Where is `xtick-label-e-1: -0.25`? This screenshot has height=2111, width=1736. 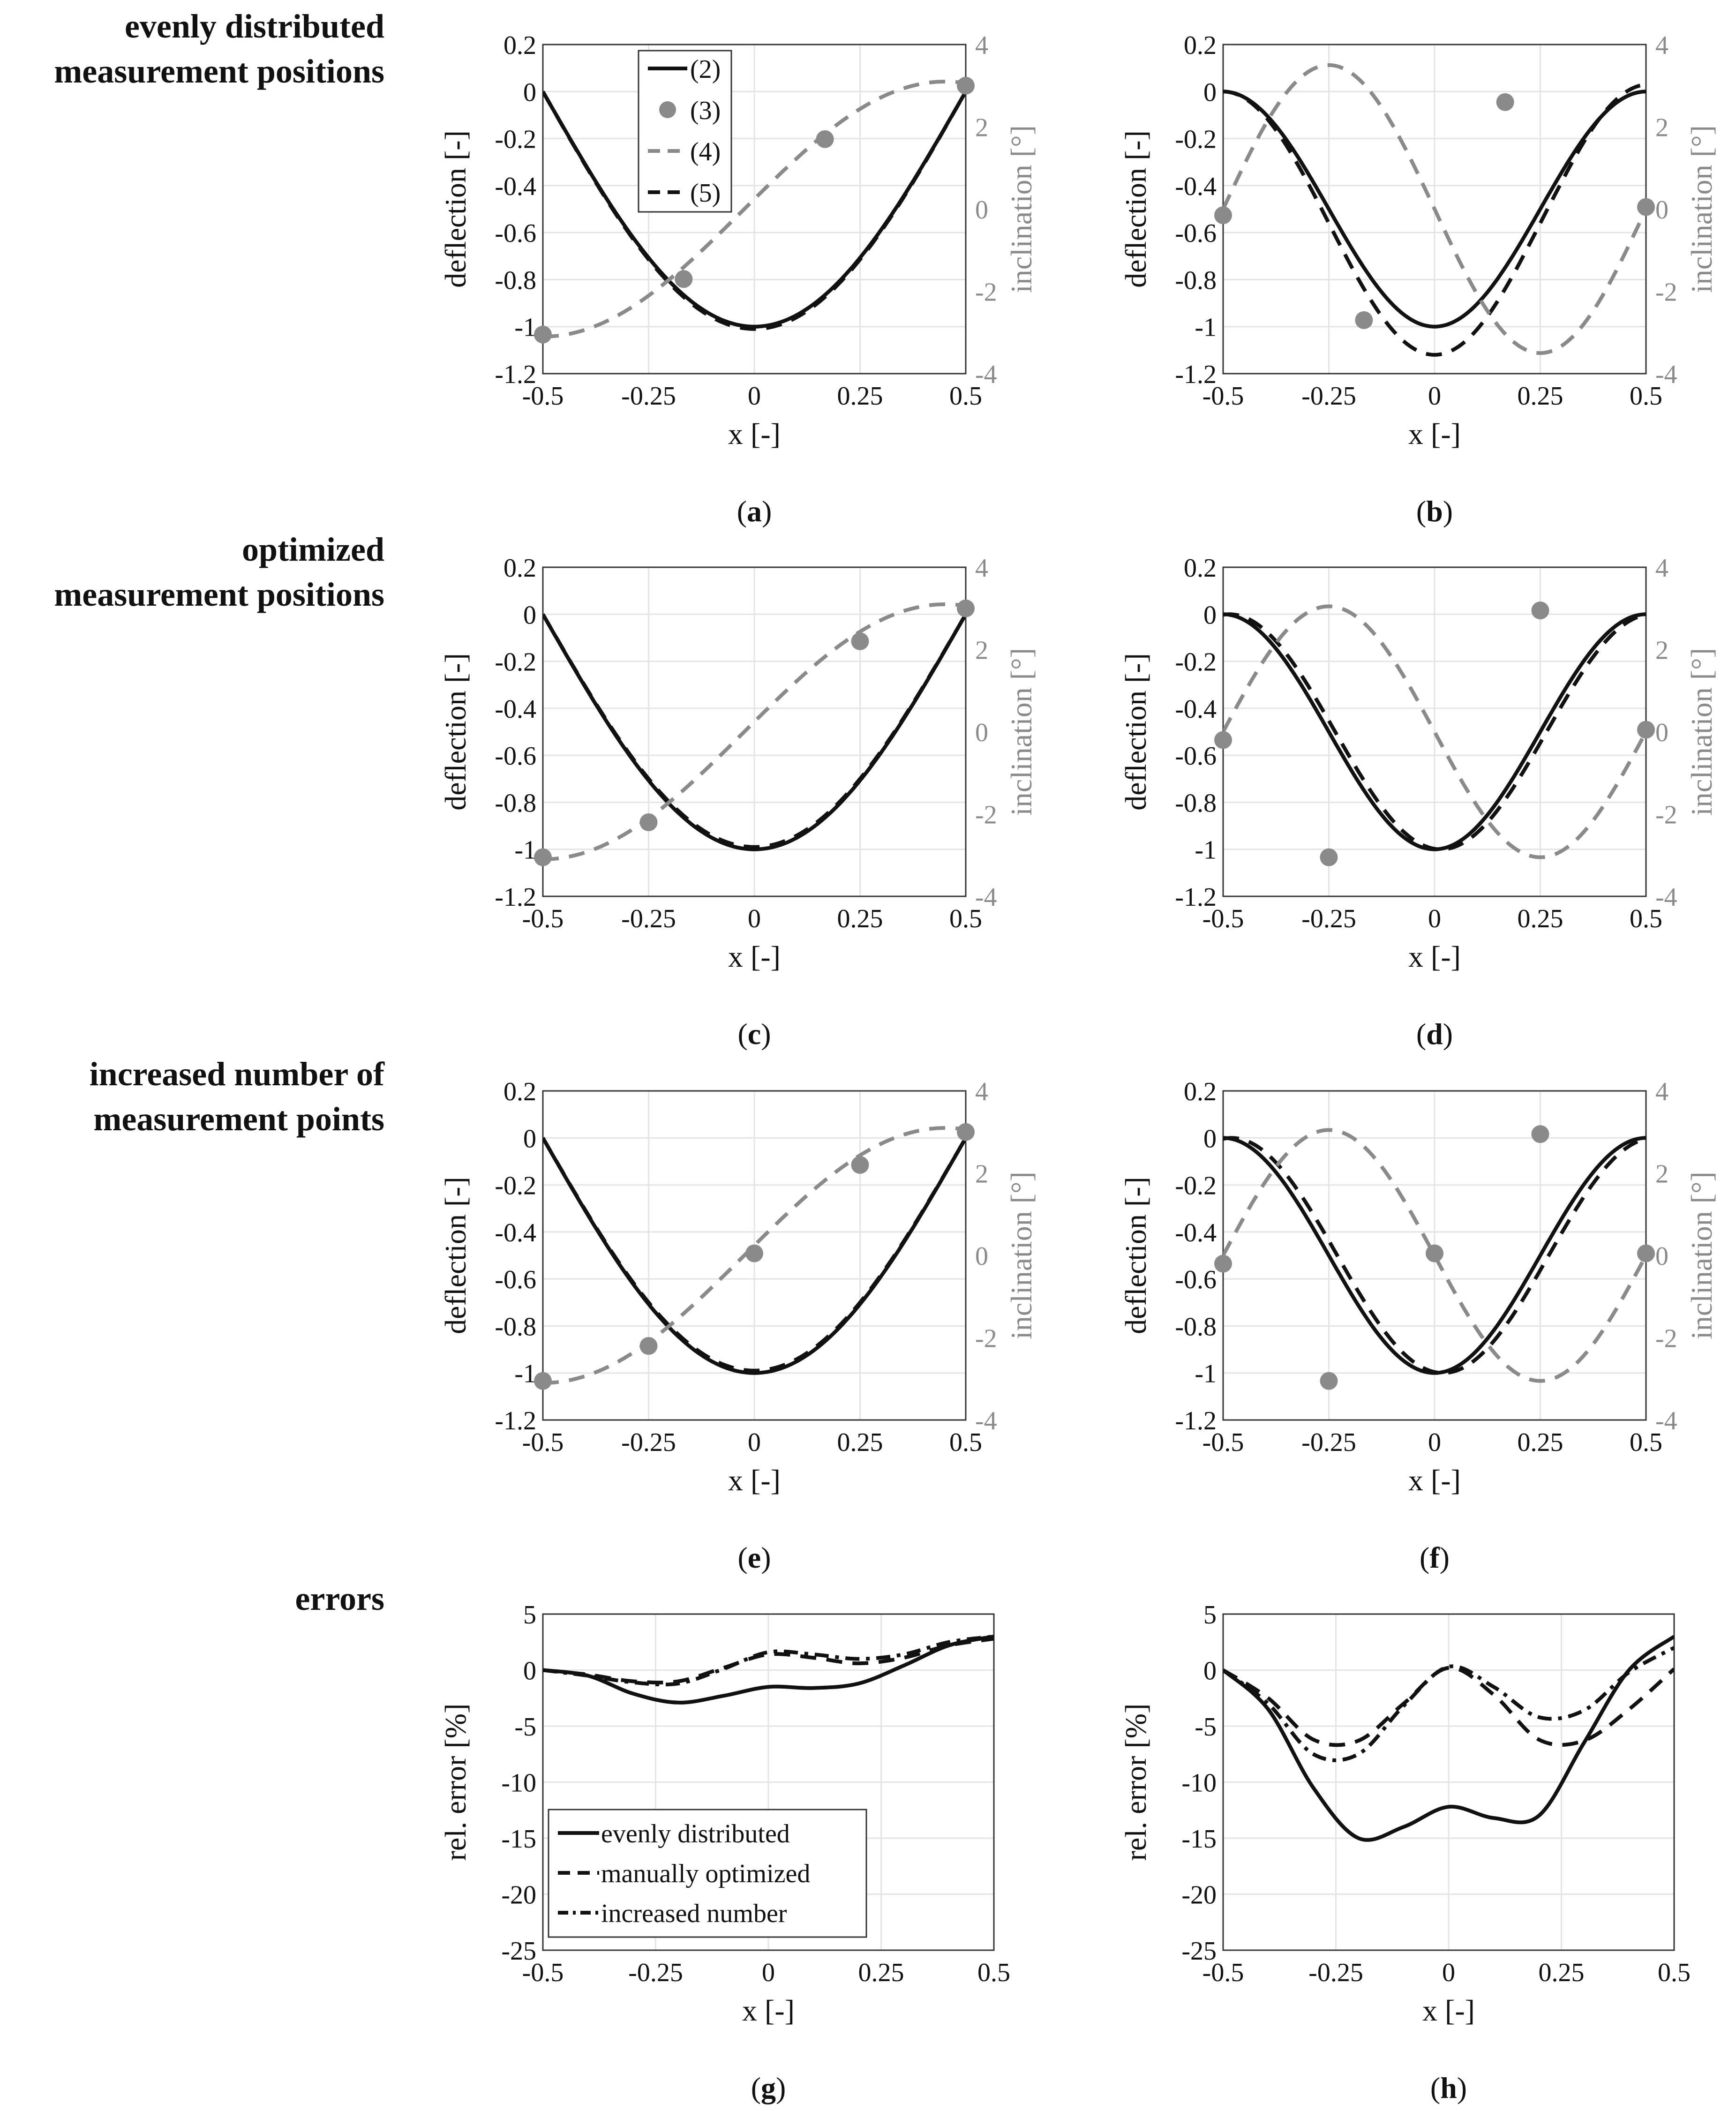
xtick-label-e-1: -0.25 is located at coordinates (648, 1442).